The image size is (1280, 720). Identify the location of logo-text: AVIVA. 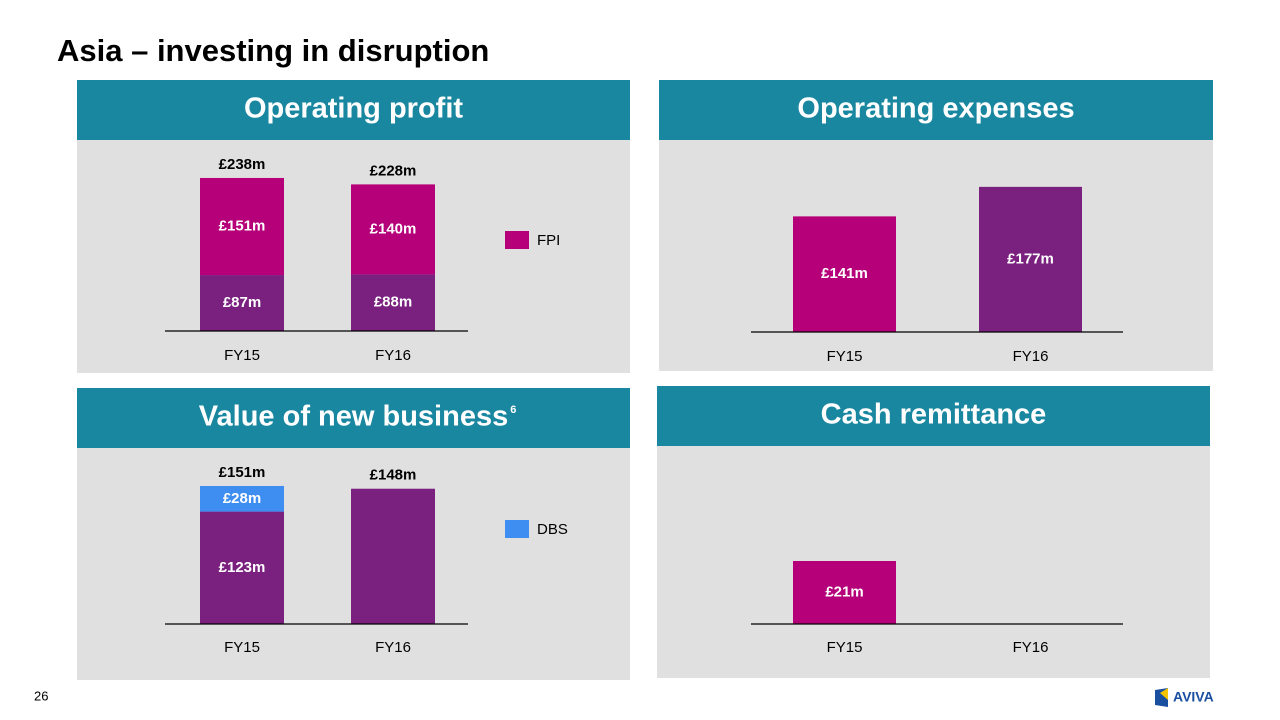
(1193, 697).